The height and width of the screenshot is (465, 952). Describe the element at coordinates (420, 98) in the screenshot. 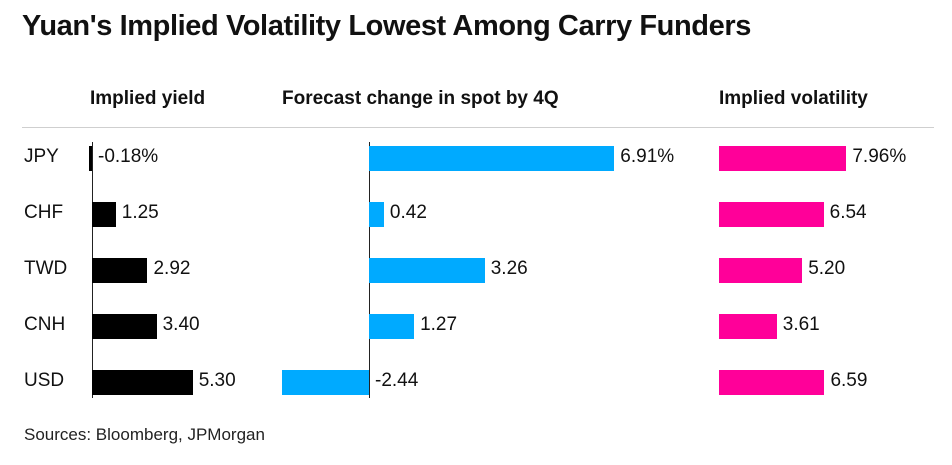

I see `header-forecast-change: Forecast change in spot by 4Q` at that location.